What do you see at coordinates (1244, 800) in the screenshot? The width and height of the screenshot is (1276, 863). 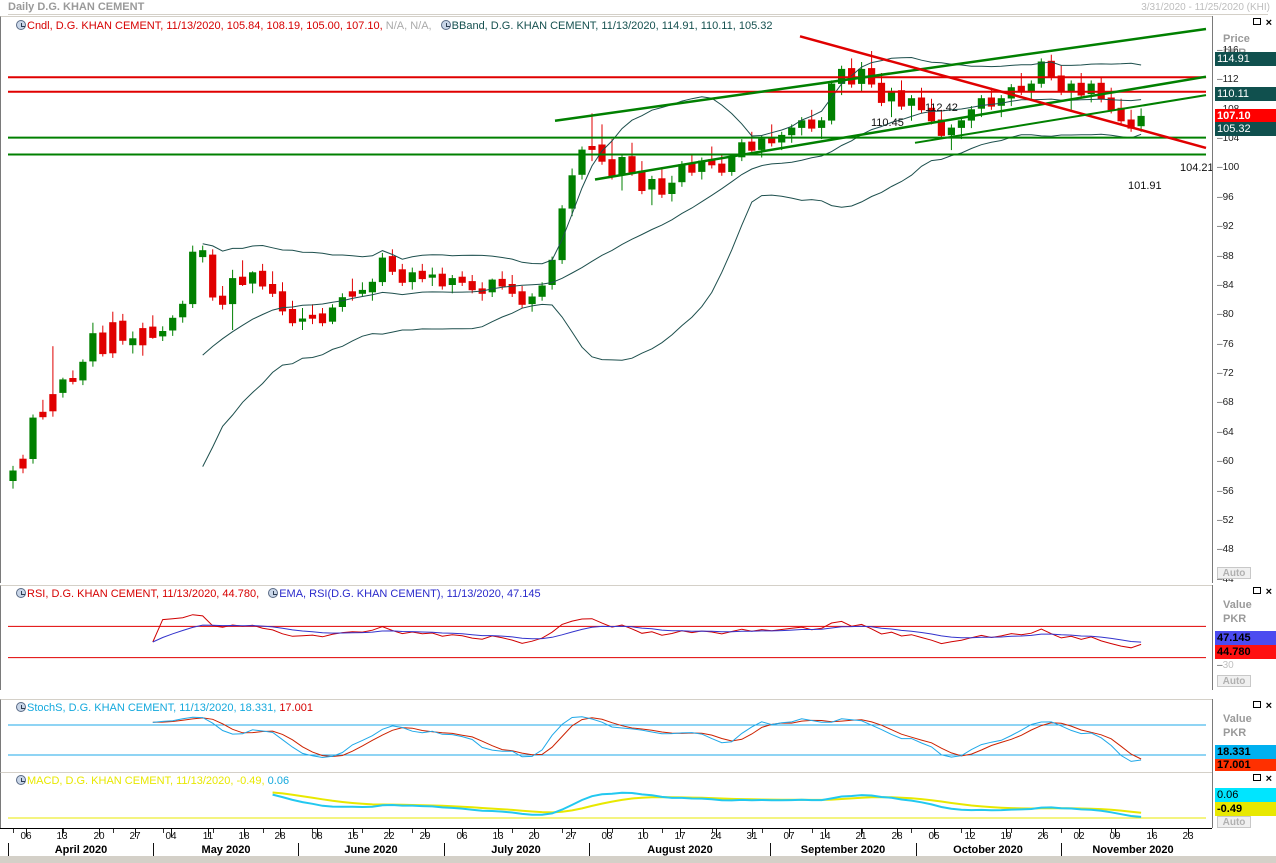 I see `macd-scale: × 0.06 -0.49 Auto` at bounding box center [1244, 800].